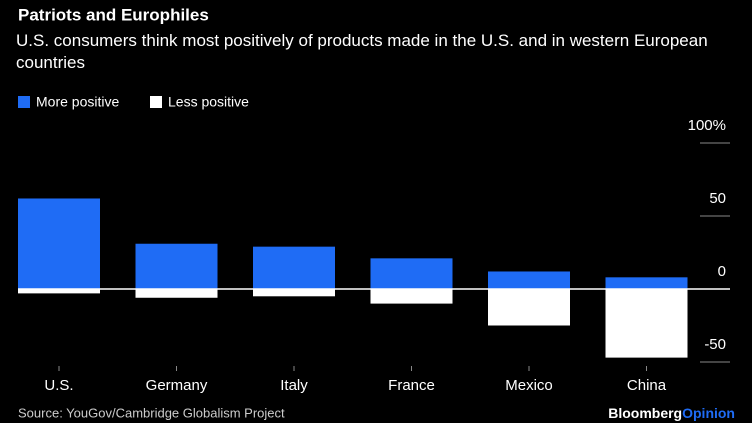 This screenshot has width=752, height=423. I want to click on x-tick-label: China, so click(647, 385).